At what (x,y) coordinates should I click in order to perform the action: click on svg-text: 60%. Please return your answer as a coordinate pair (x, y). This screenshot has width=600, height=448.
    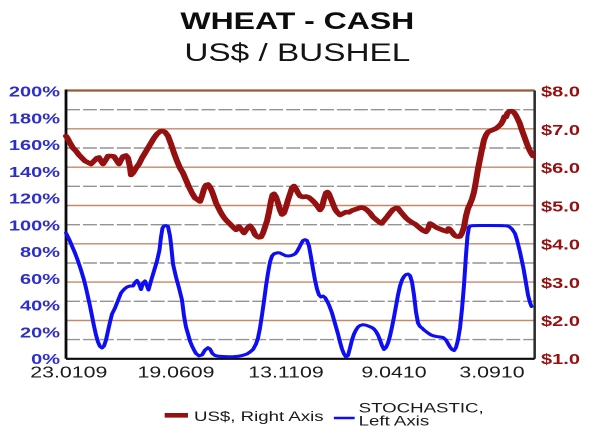
    Looking at the image, I should click on (40, 278).